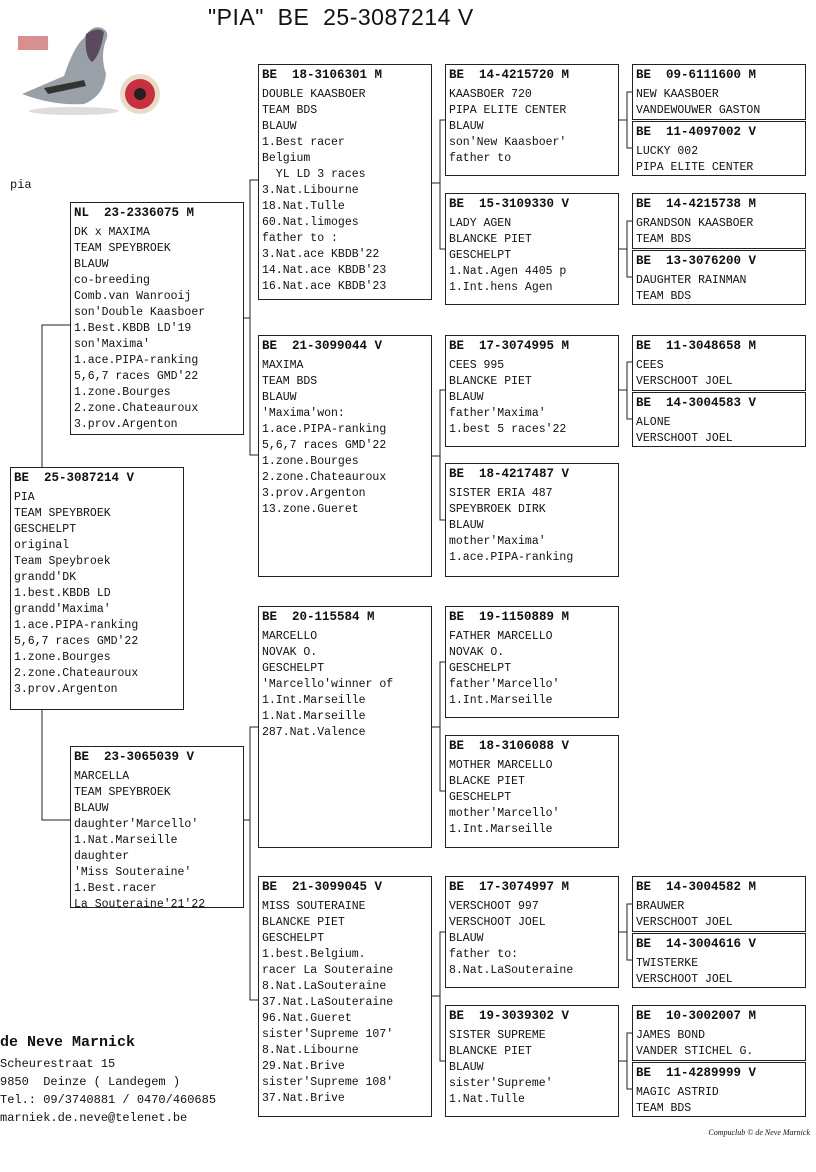 The width and height of the screenshot is (816, 1172). What do you see at coordinates (719, 419) in the screenshot?
I see `gen5-box: BE 14-3004583 V ALONE VERSCHOOT JOEL` at bounding box center [719, 419].